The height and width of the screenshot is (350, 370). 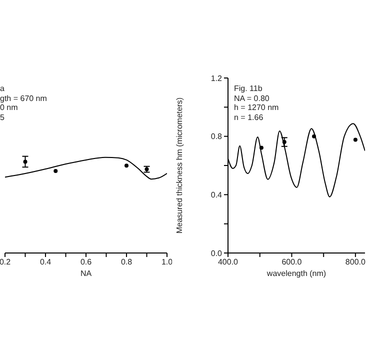 I want to click on annotation: Fig. 11b, so click(x=249, y=89).